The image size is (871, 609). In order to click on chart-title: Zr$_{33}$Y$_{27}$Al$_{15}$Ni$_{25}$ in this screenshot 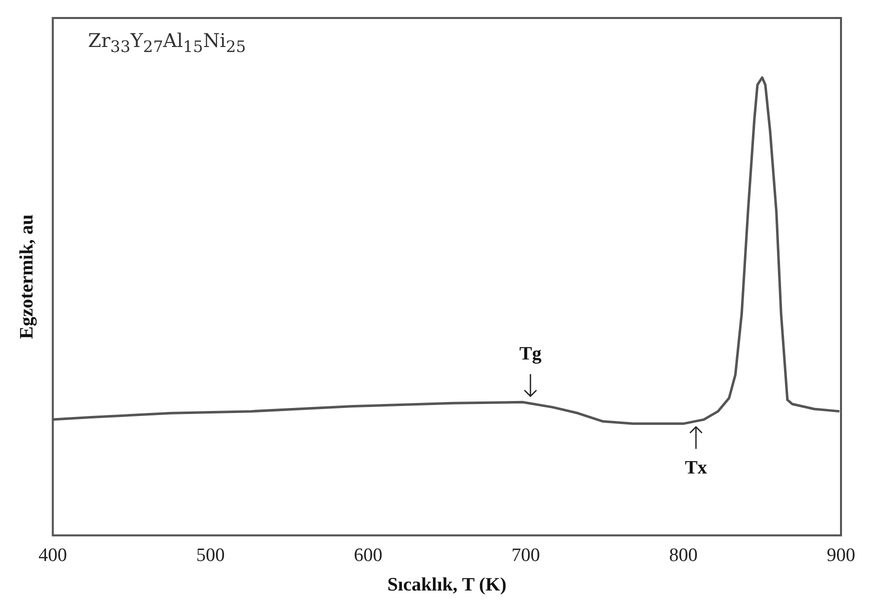, I will do `click(167, 43)`.